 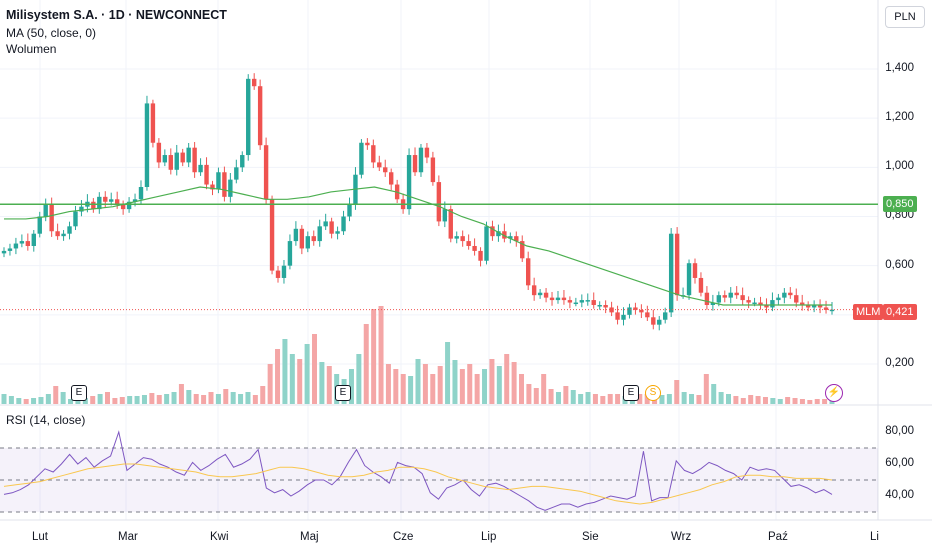 I want to click on time-tick: Sie, so click(x=590, y=537).